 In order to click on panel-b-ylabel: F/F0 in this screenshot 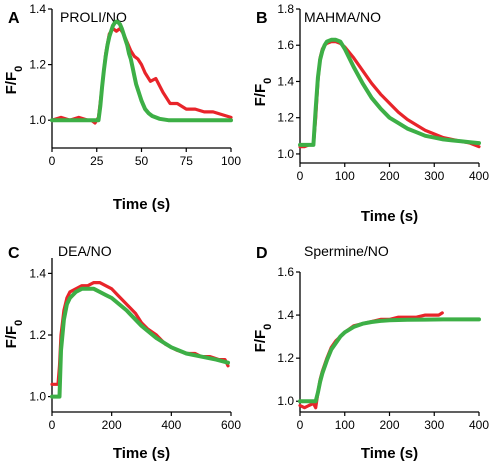, I will do `click(263, 92)`.